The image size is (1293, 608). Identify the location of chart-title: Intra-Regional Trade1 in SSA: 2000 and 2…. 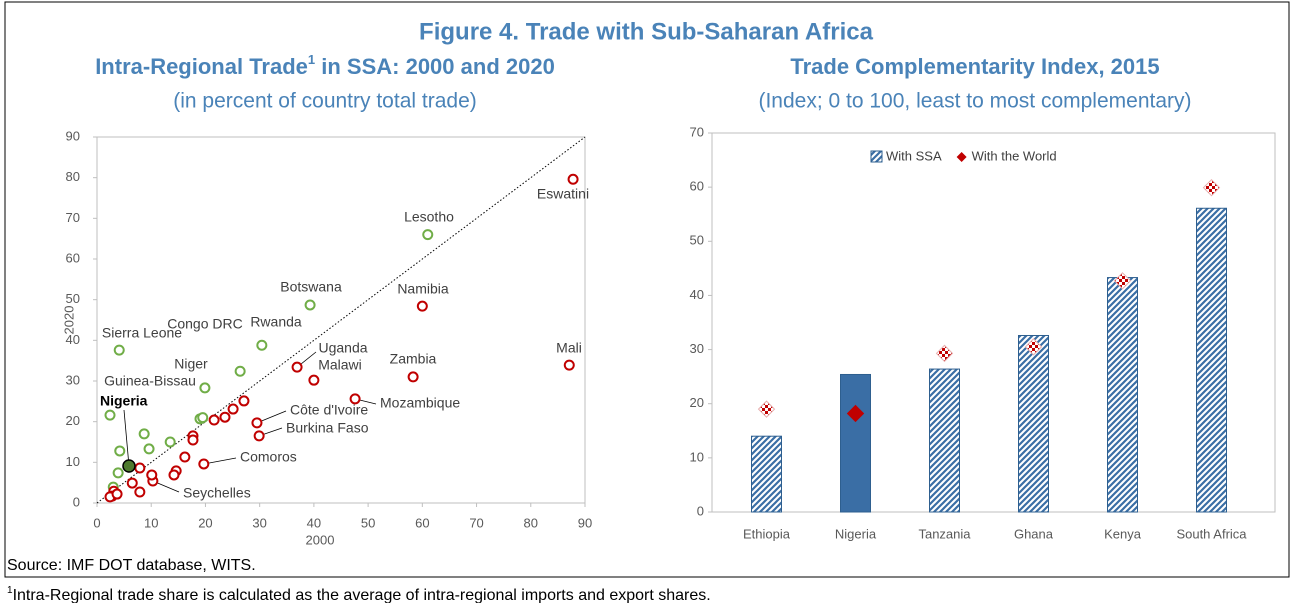
(325, 65).